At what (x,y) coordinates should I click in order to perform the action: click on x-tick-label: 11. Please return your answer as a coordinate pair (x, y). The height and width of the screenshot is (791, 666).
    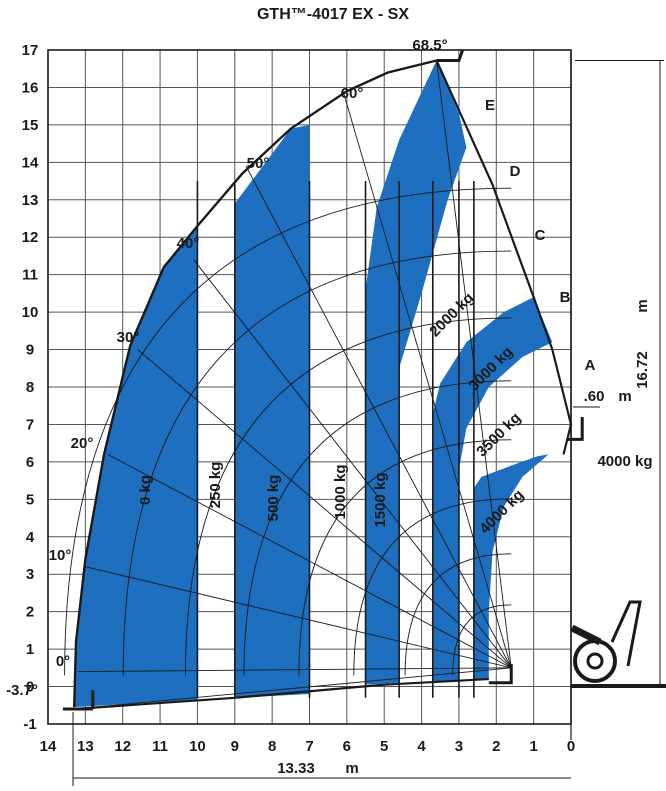
    Looking at the image, I should click on (160, 746).